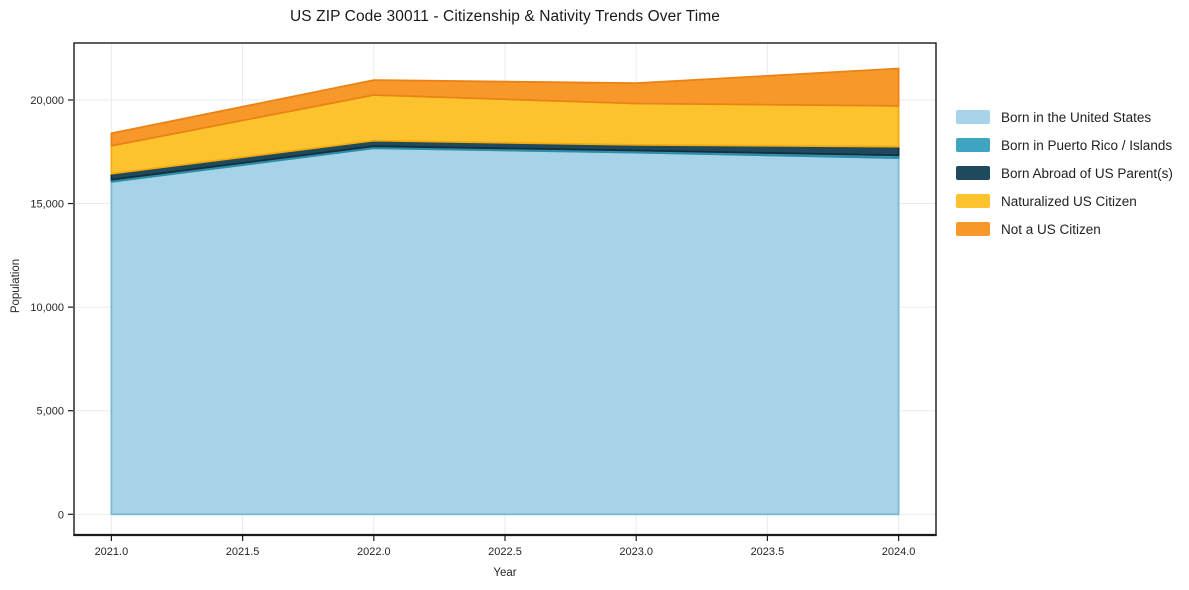  Describe the element at coordinates (1087, 145) in the screenshot. I see `legend-label: Born in Puerto Rico / Islands` at that location.